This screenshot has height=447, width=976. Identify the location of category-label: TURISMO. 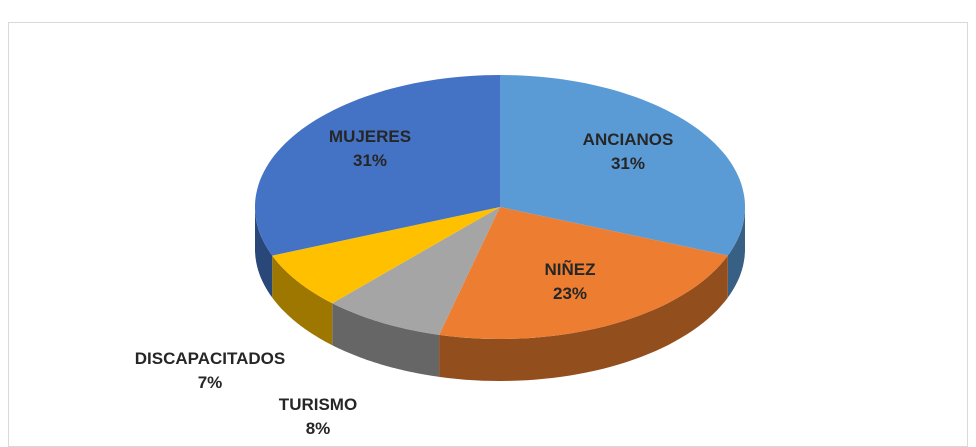
(318, 404).